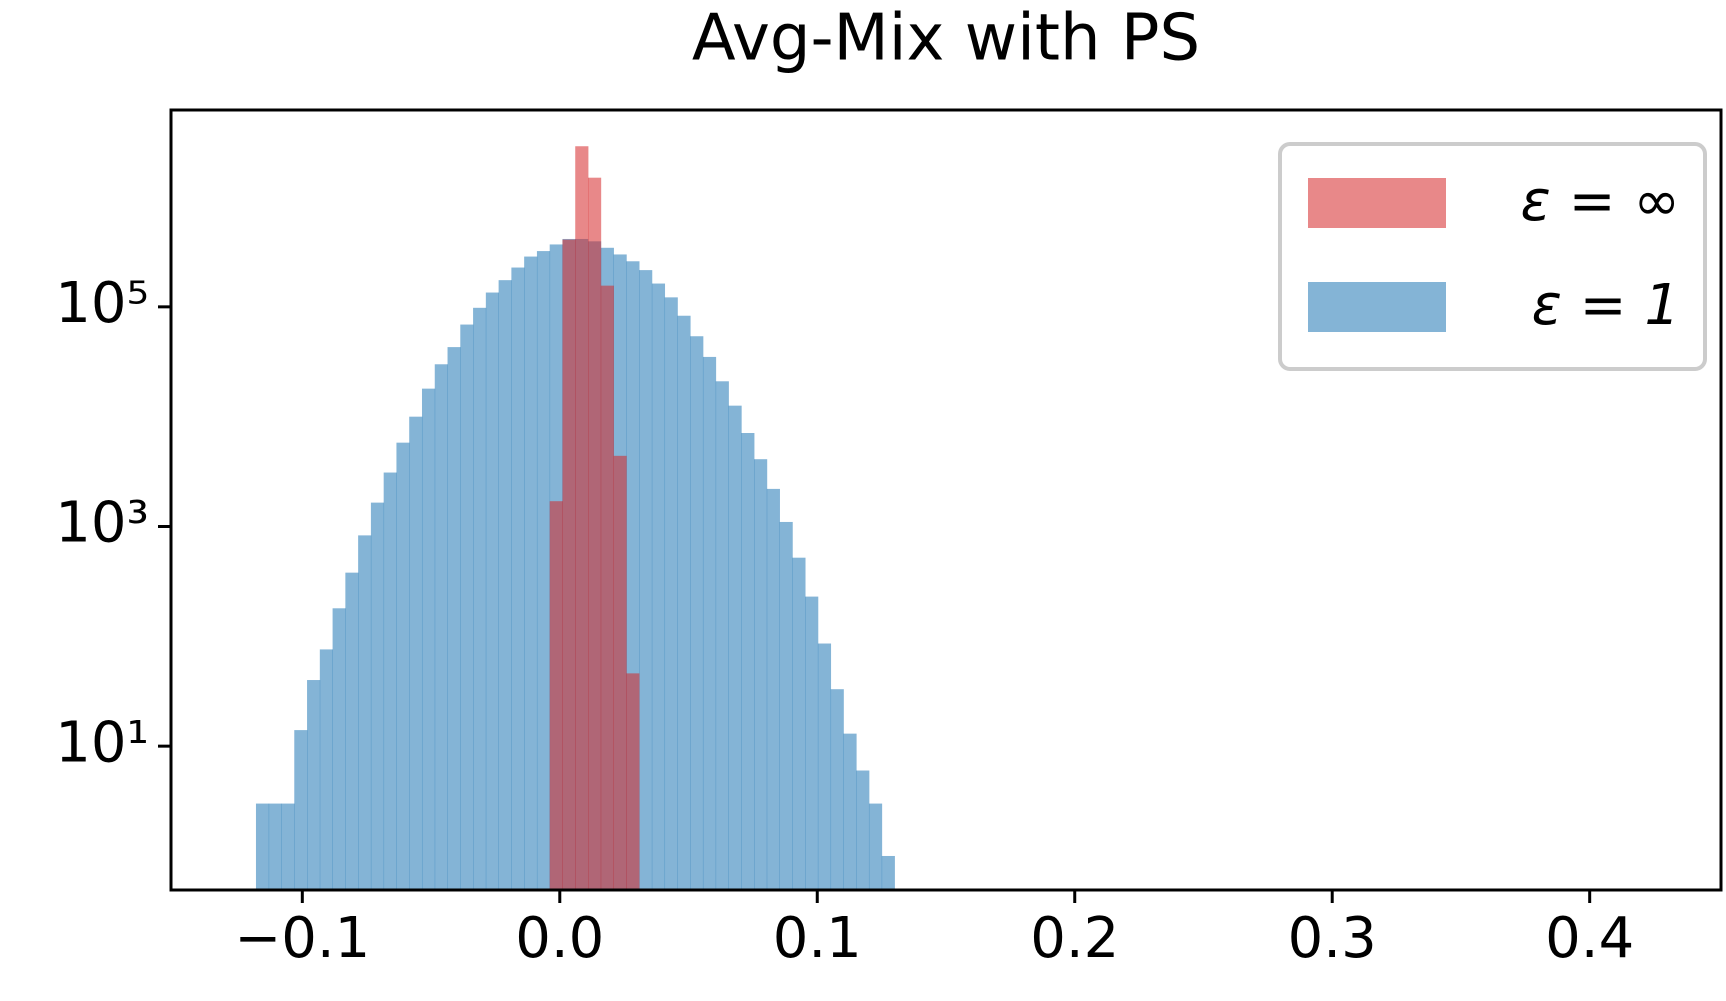  Describe the element at coordinates (102, 742) in the screenshot. I see `y-tick-label: 10¹` at that location.